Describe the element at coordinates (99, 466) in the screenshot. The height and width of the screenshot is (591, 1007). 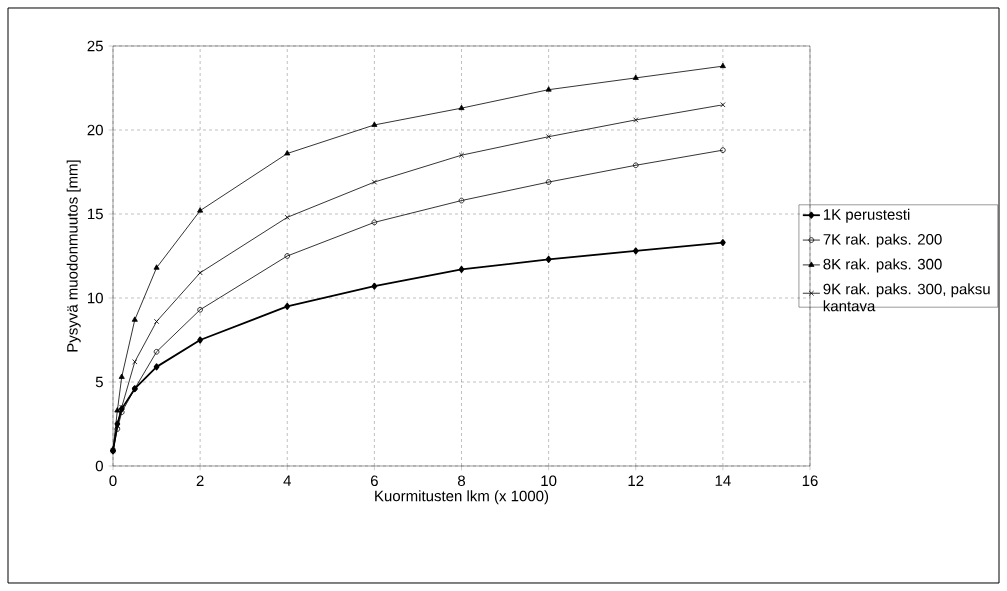
I see `y-tick-label: 0` at that location.